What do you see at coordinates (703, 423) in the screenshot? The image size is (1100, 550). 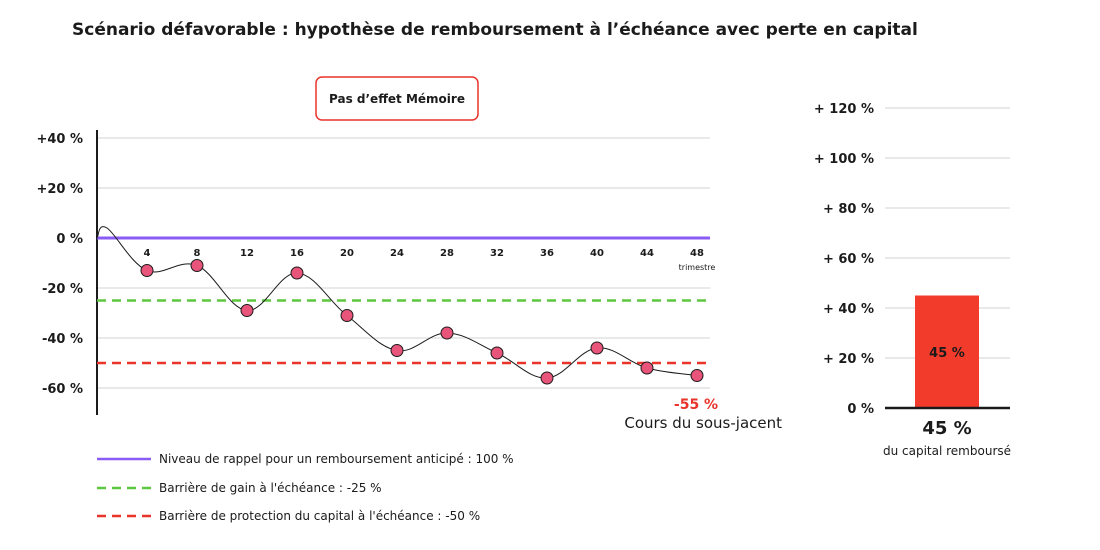 I see `series-label: Cours du sous-jacent` at bounding box center [703, 423].